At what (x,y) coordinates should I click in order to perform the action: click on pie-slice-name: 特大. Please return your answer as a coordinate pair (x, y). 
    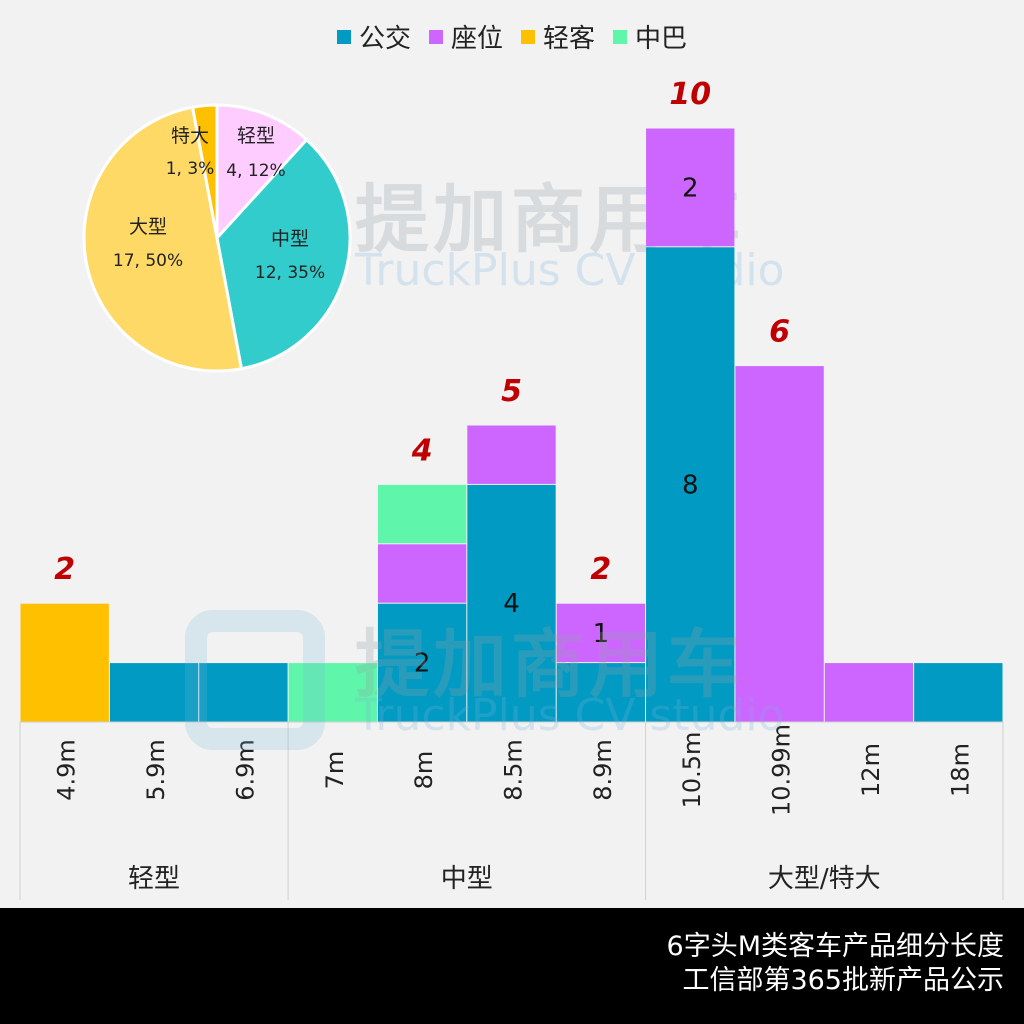
    Looking at the image, I should click on (190, 136).